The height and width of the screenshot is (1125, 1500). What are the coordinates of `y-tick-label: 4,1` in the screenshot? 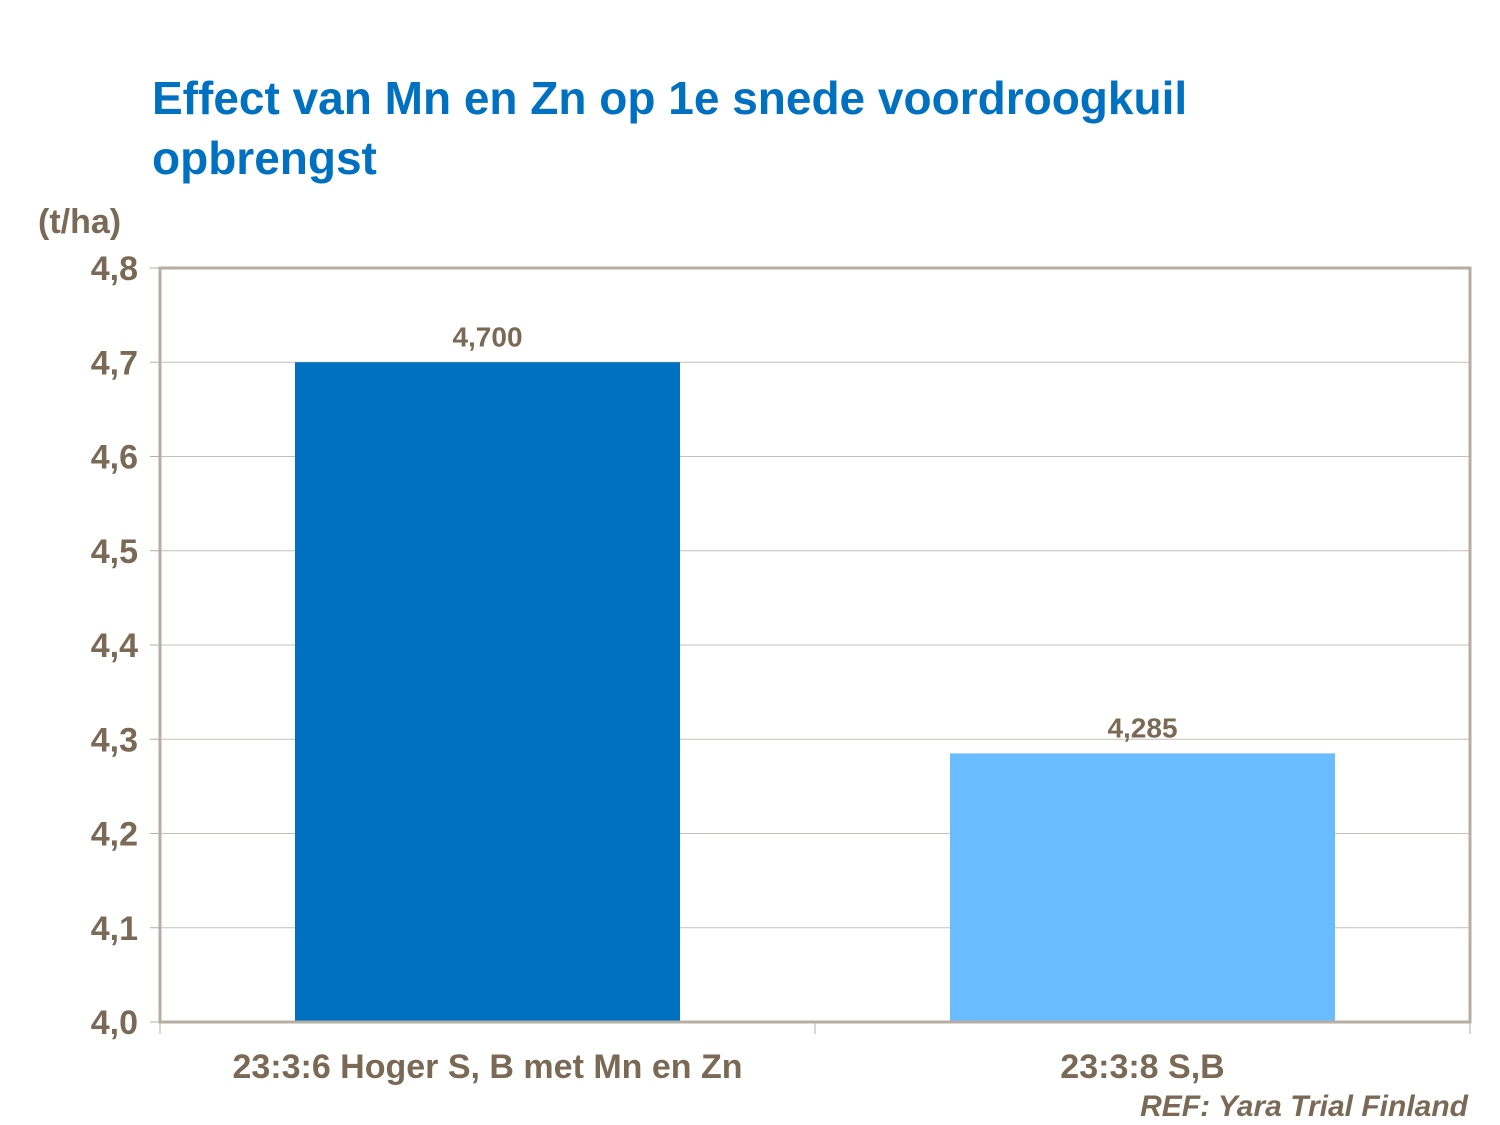 It's located at (114, 929).